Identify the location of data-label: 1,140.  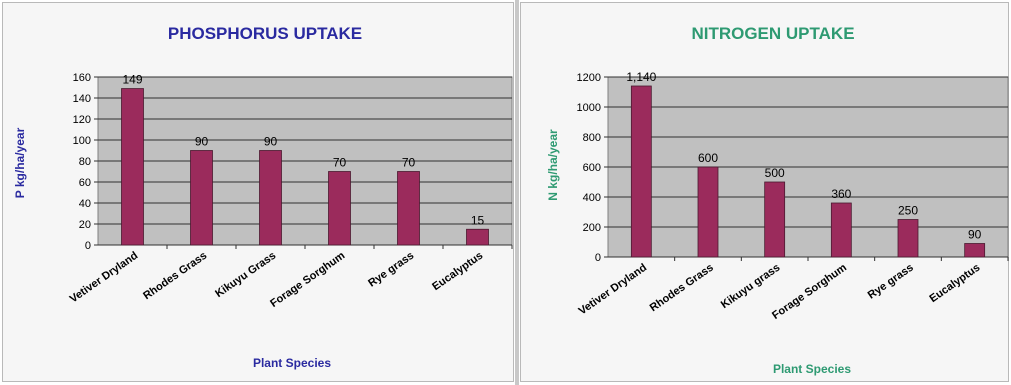
(641, 77).